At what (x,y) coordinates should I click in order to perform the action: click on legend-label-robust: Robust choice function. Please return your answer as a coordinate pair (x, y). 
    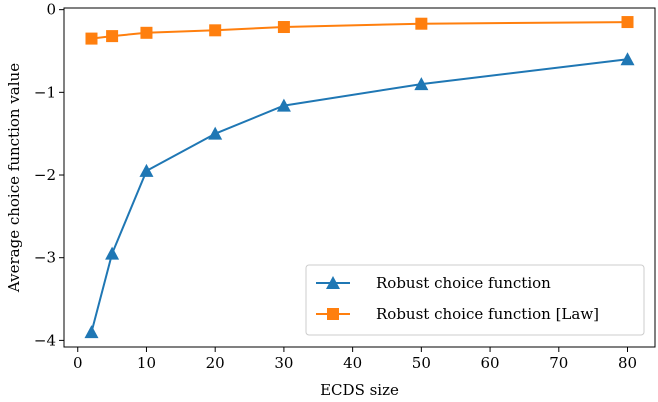
    Looking at the image, I should click on (463, 283).